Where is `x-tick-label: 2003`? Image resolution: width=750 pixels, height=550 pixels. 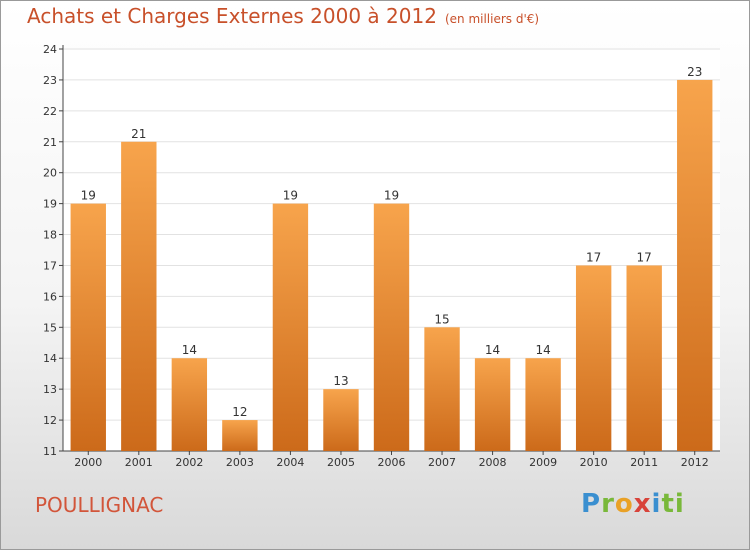
x-tick-label: 2003 is located at coordinates (240, 462).